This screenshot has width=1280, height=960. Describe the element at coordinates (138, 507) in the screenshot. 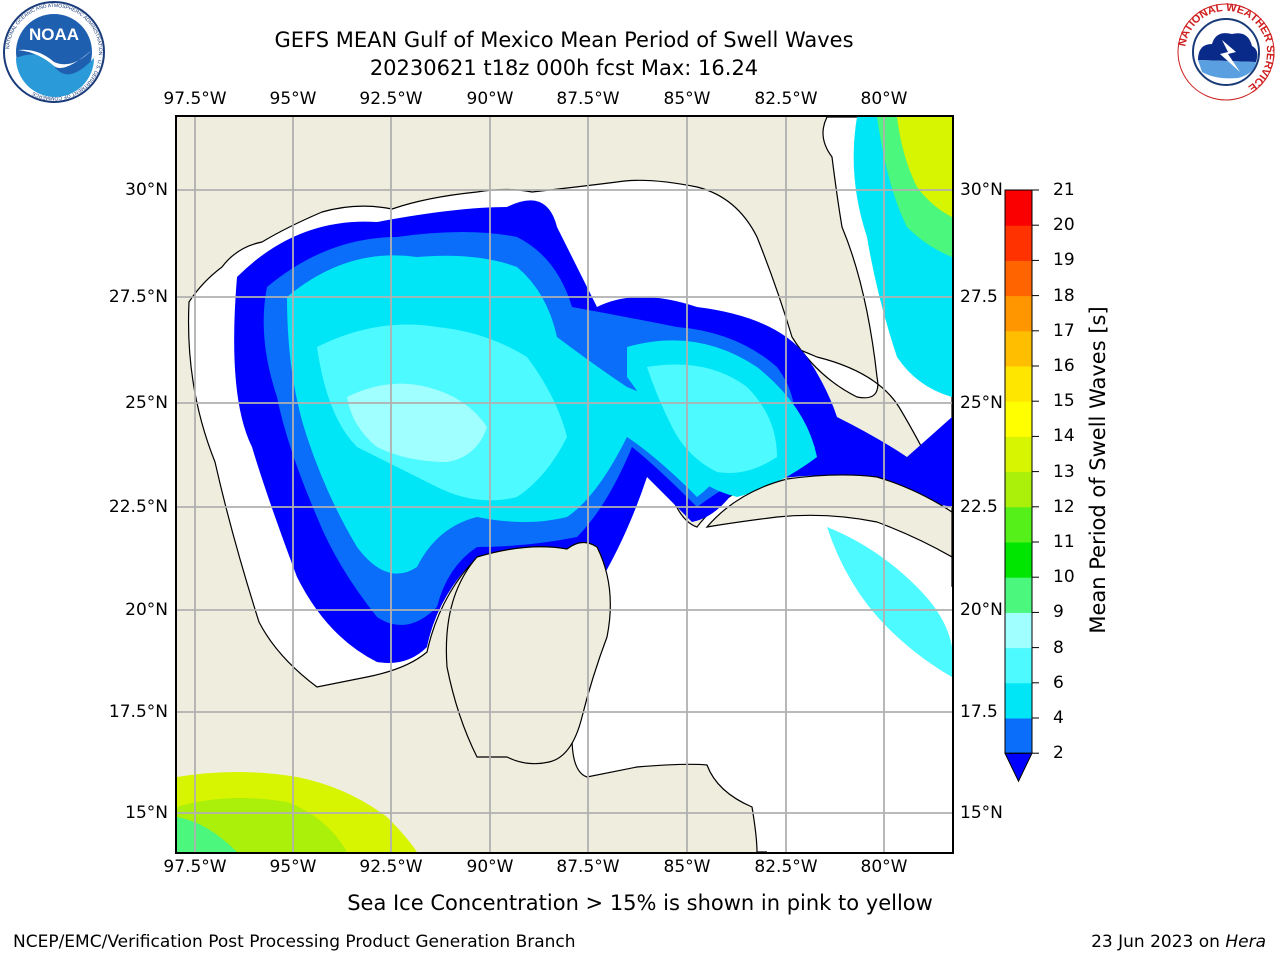

I see `lat-label-left: 22.5°N` at that location.